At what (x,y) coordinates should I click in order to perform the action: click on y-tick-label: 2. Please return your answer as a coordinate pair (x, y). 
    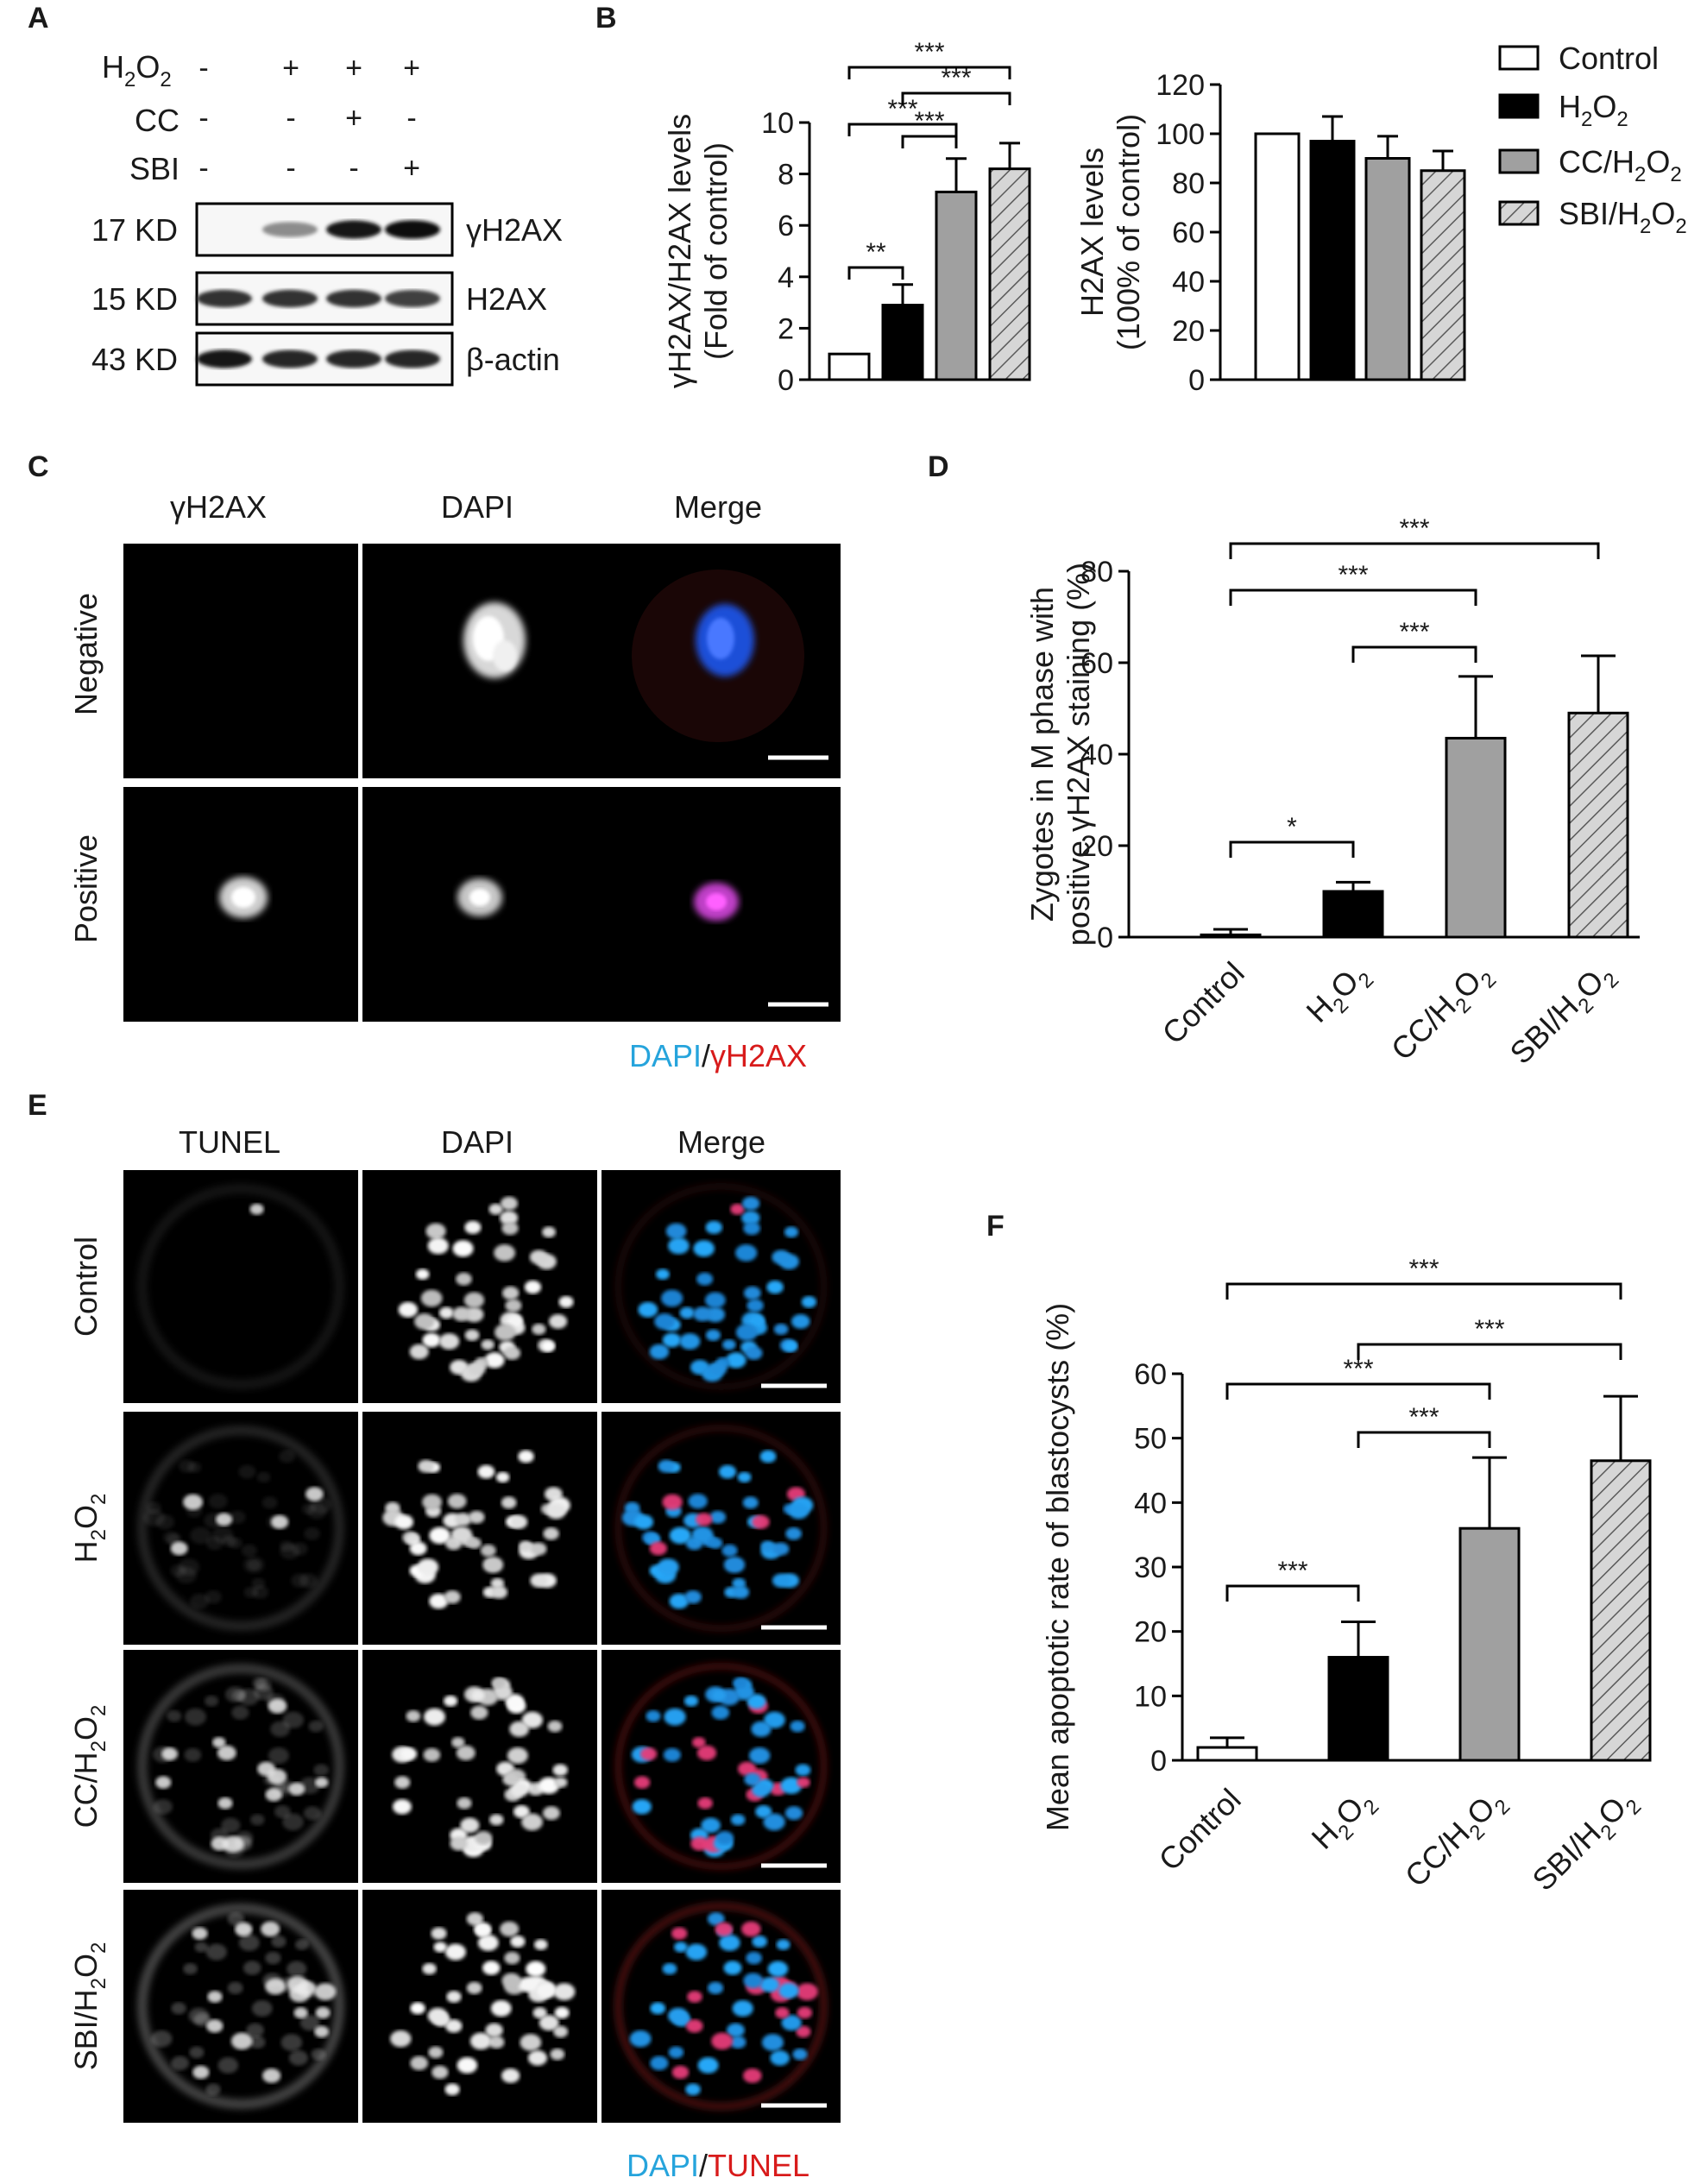
    Looking at the image, I should click on (786, 329).